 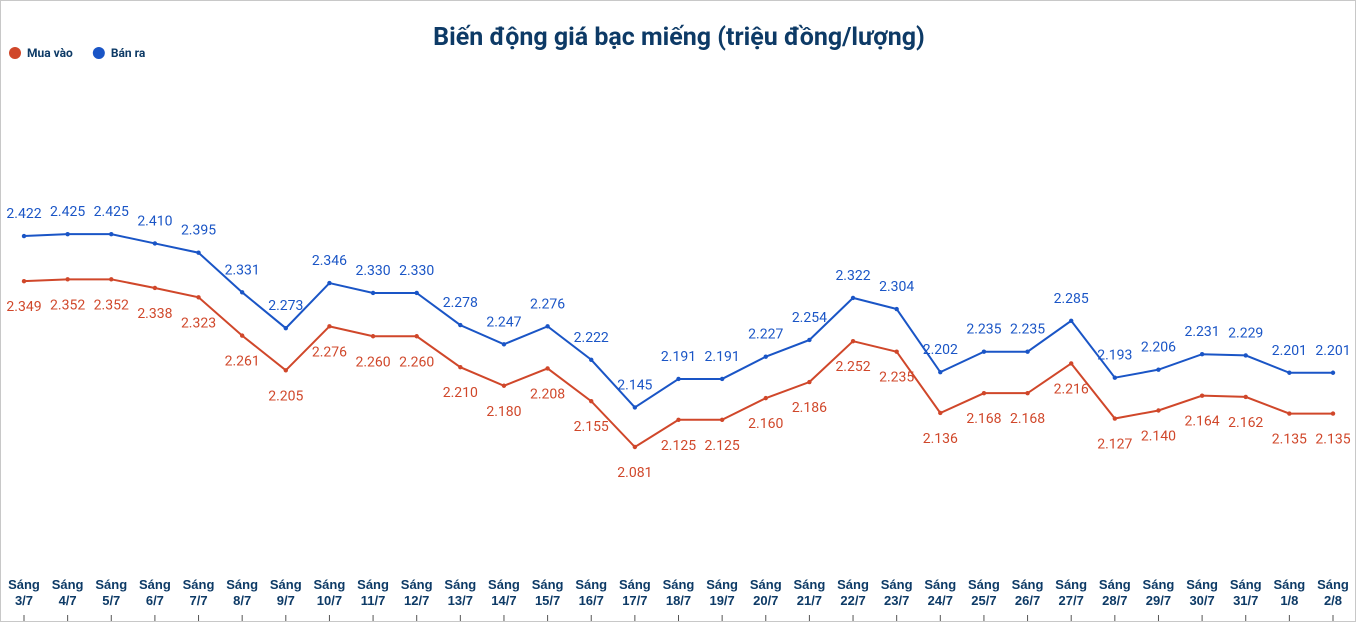 What do you see at coordinates (1289, 592) in the screenshot?
I see `x-tick-label: Sáng 1/8` at bounding box center [1289, 592].